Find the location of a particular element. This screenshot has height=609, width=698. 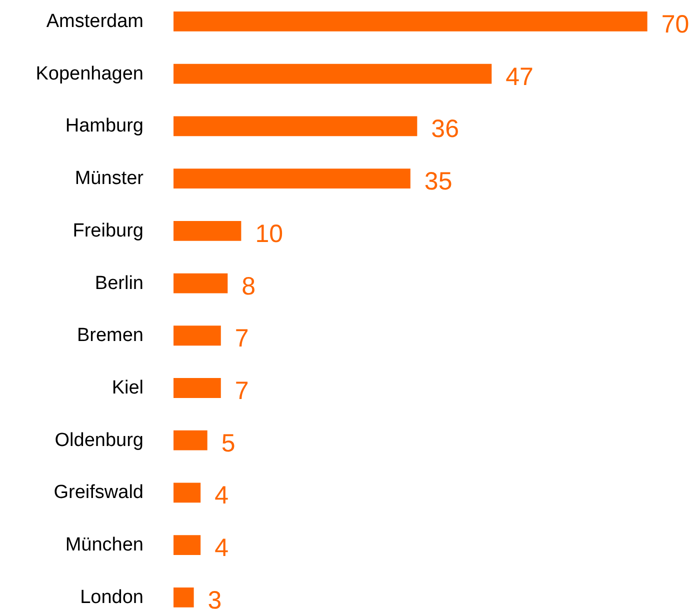

y-tick-label: Kiel is located at coordinates (128, 388).